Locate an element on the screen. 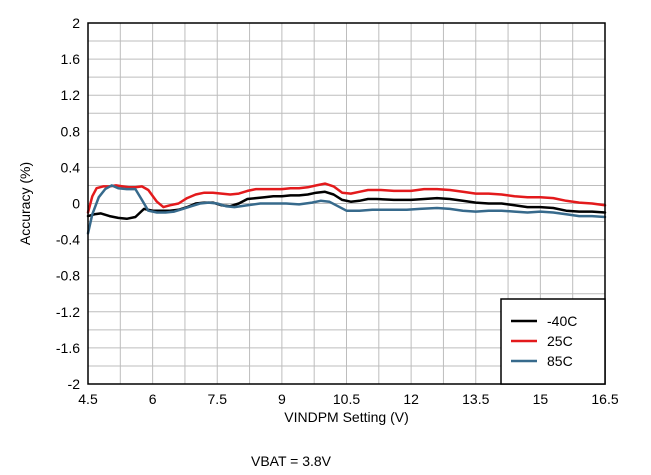 The height and width of the screenshot is (475, 651). y-tick-label: 0.4 is located at coordinates (71, 167).